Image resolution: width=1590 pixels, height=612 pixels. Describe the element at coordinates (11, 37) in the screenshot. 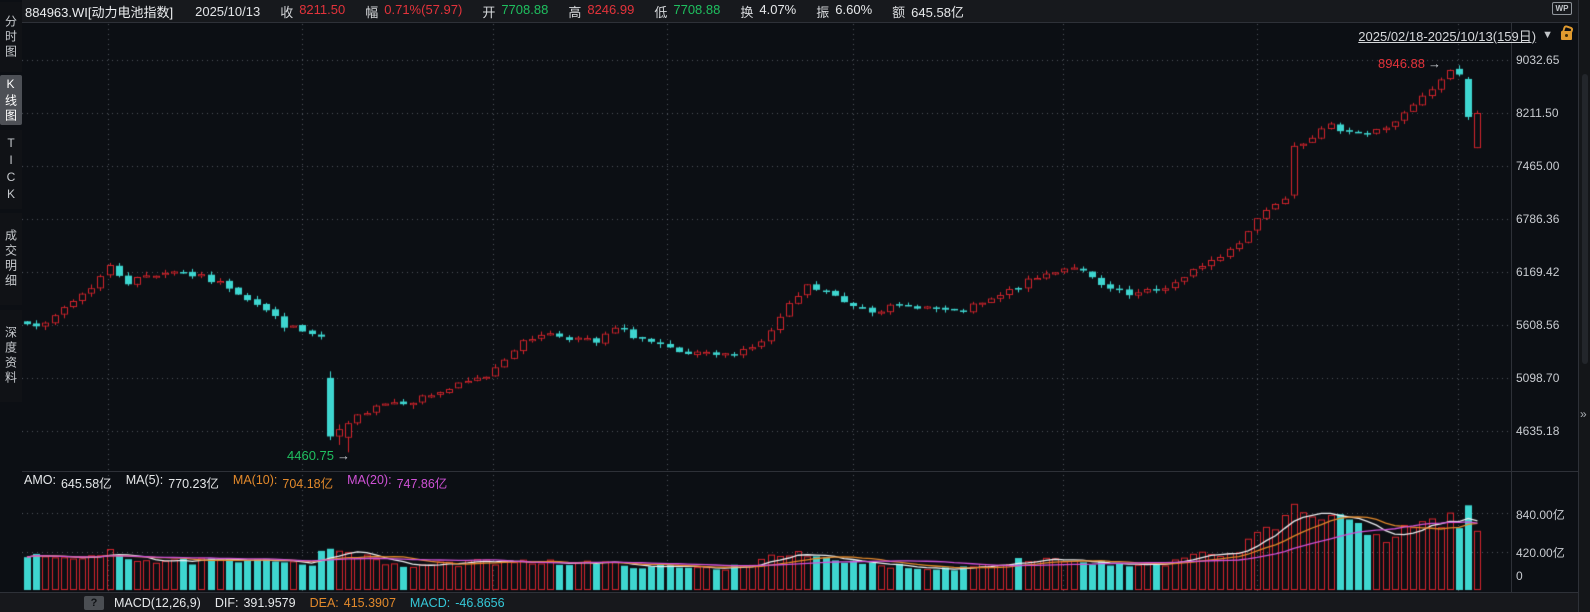

I see `sidebar-tab-time-chart: 分时图` at that location.